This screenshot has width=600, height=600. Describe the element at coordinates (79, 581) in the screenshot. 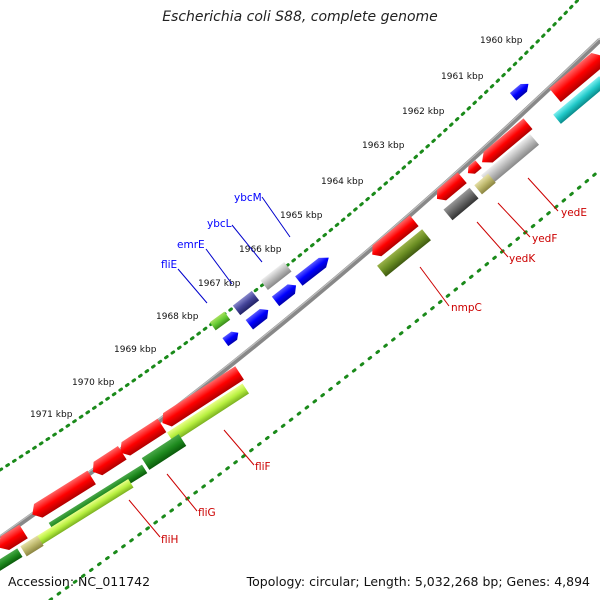

I see `accession-text: Accession: NC_011742` at that location.